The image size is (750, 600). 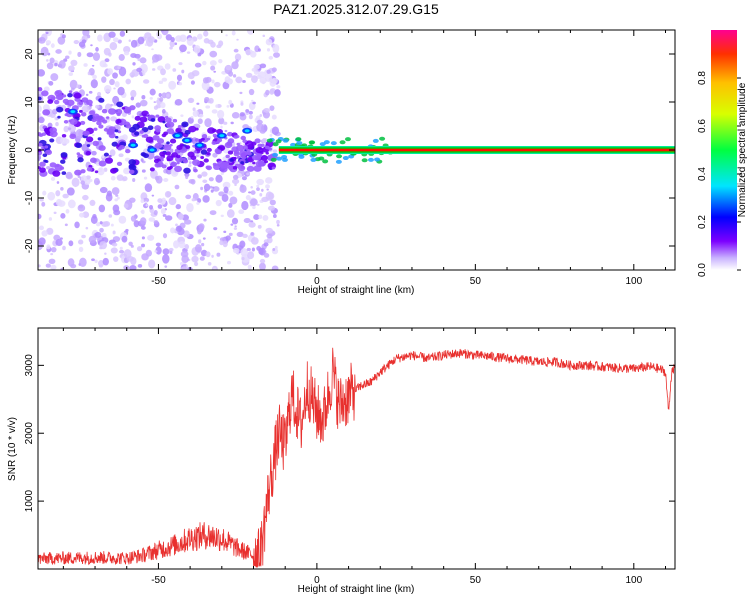 What do you see at coordinates (29, 54) in the screenshot?
I see `spectrogram-ytick-label: 20` at bounding box center [29, 54].